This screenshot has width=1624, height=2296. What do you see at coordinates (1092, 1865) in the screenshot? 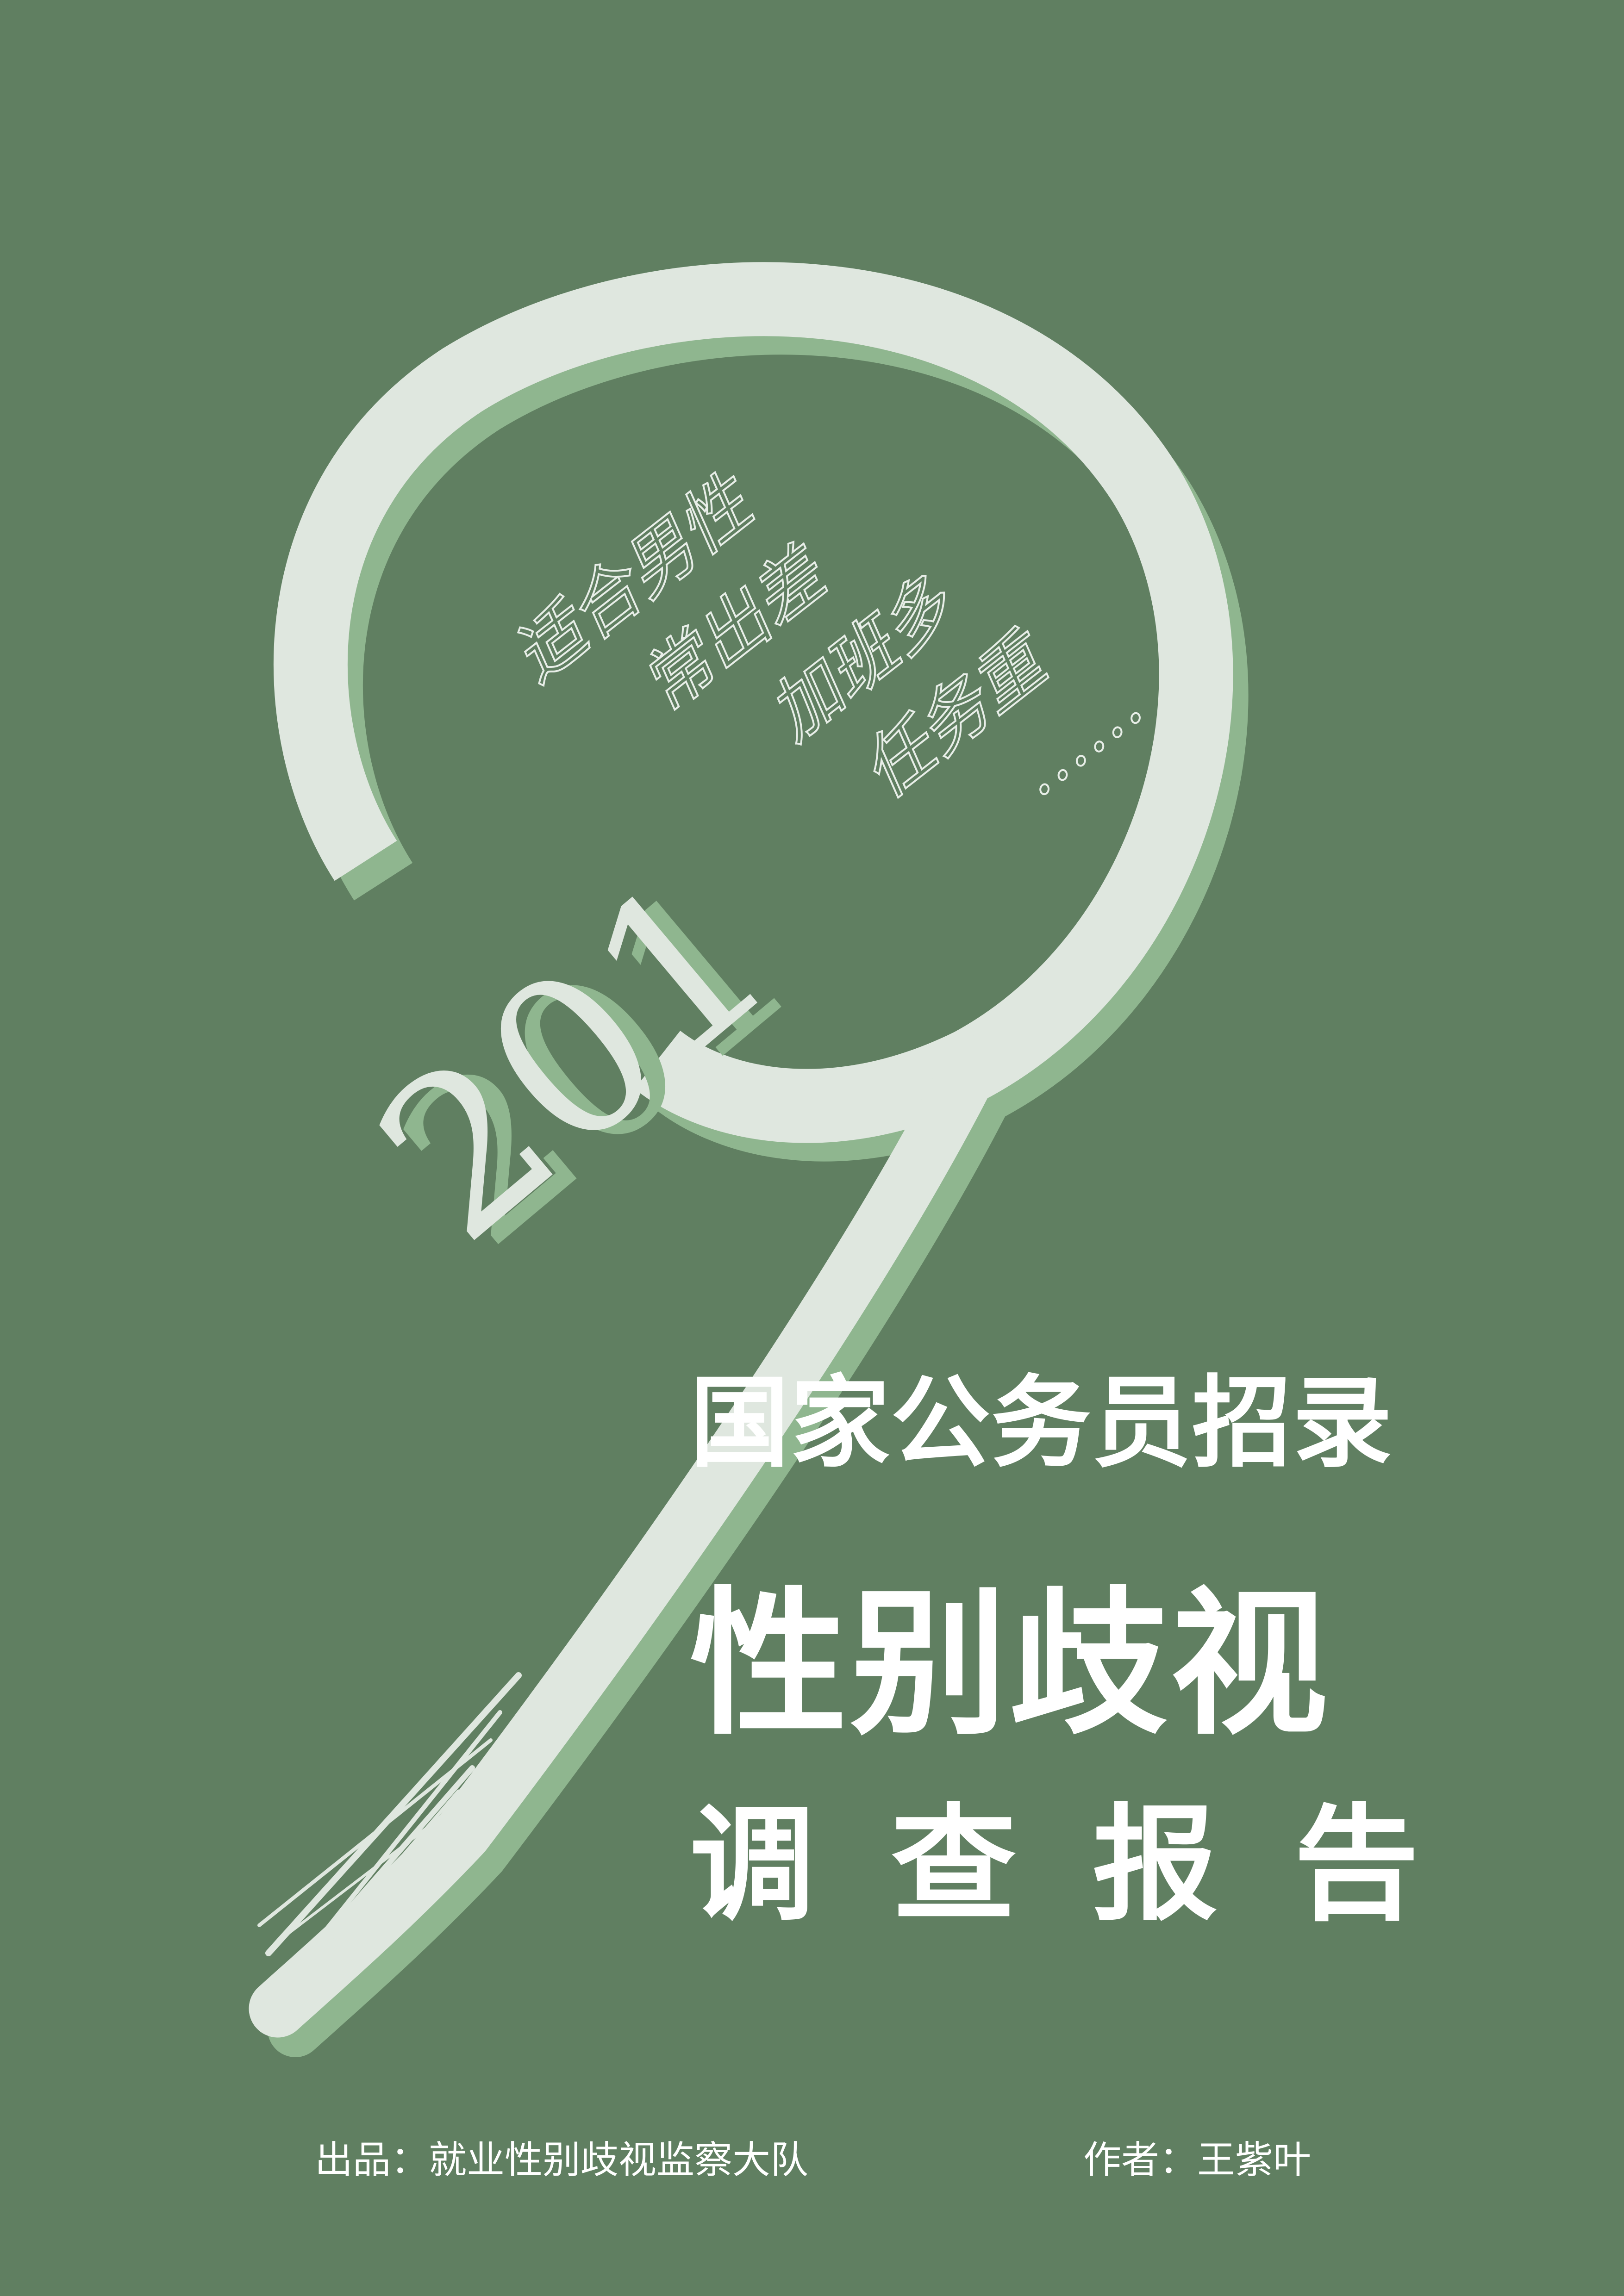
I see `title-line-3: 调查报告` at bounding box center [1092, 1865].